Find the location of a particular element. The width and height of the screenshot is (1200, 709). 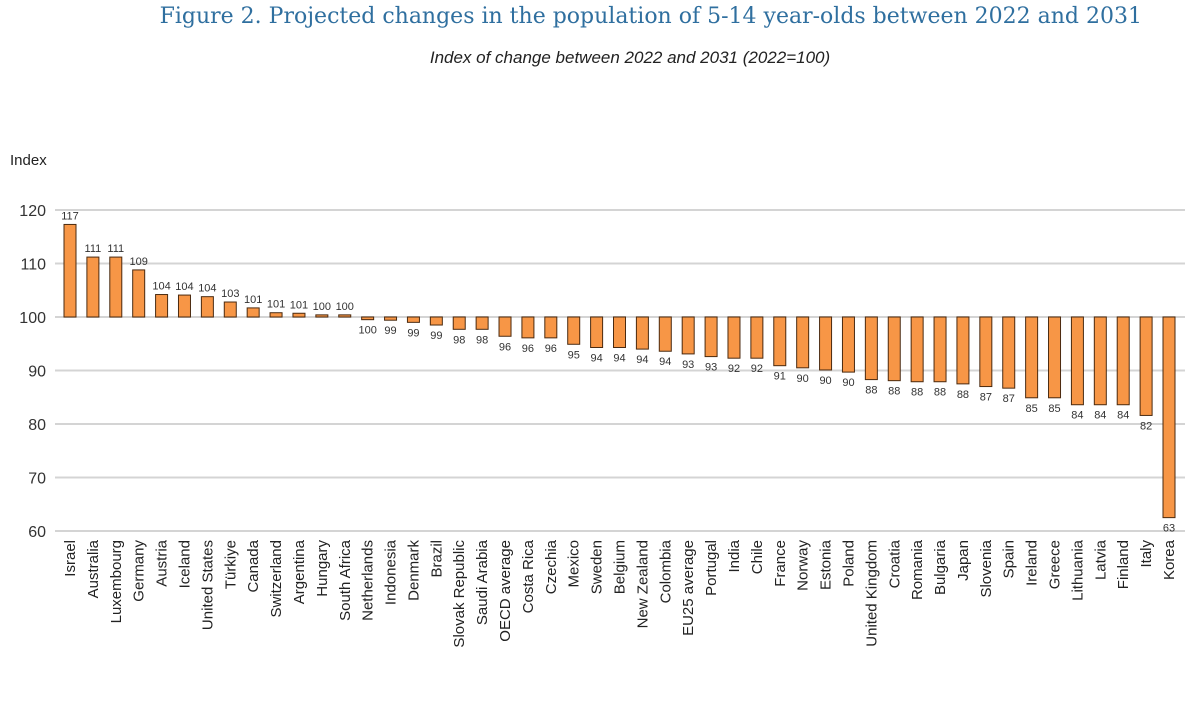

x-tick-label: Costa Rica is located at coordinates (528, 576).